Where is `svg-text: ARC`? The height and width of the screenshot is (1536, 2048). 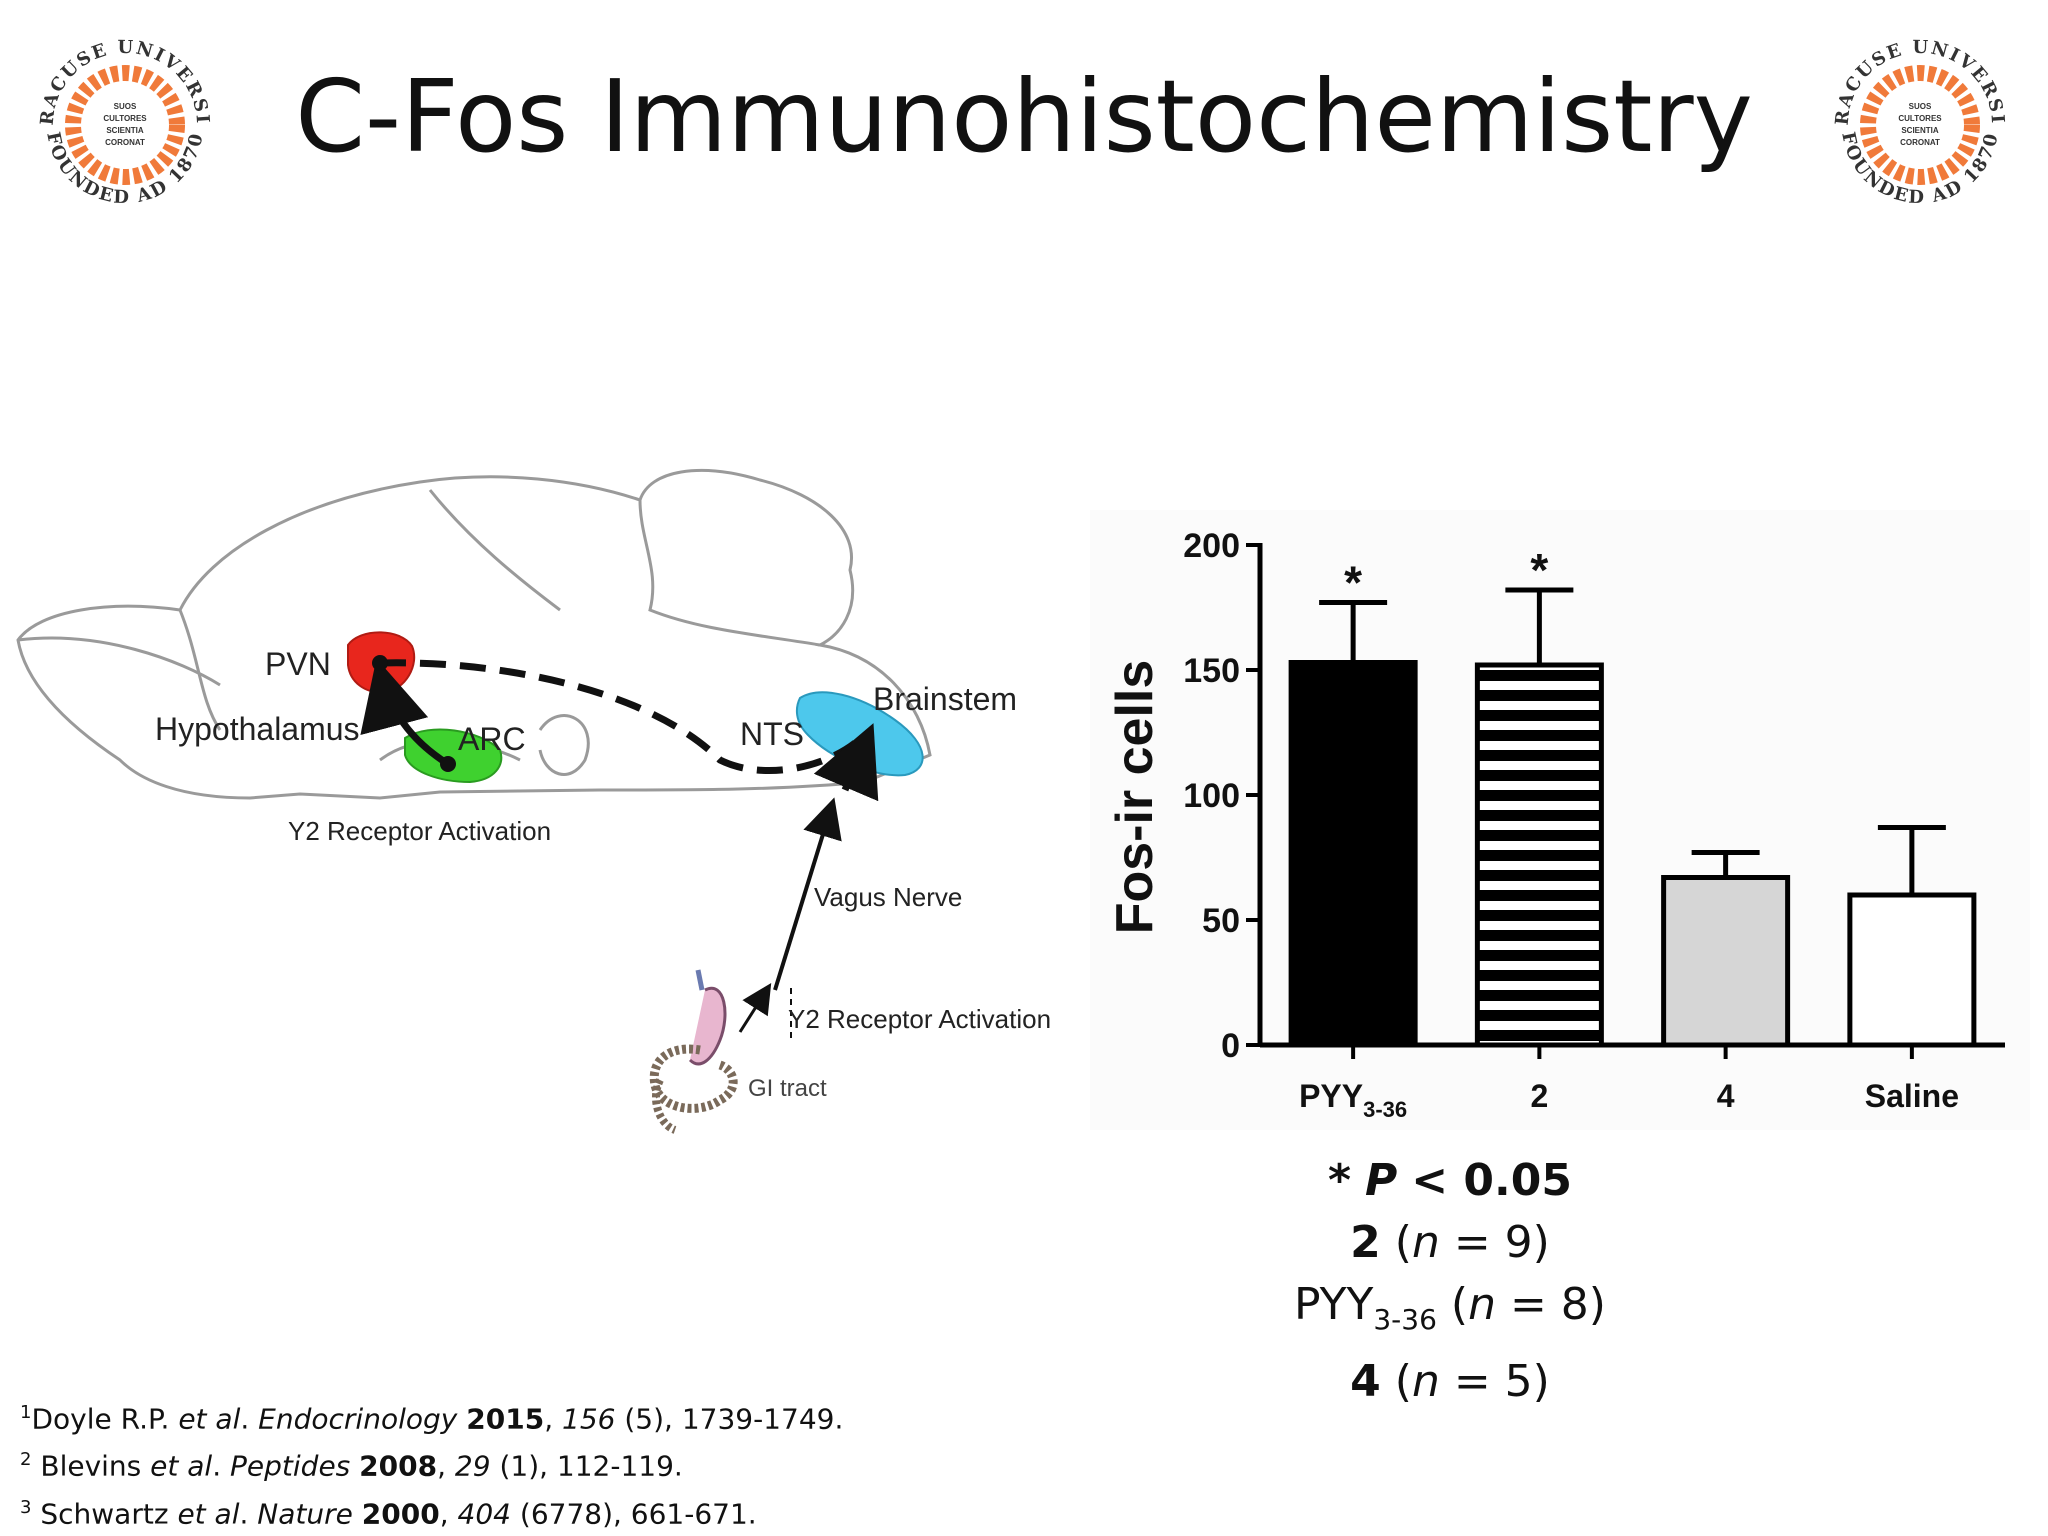
svg-text: ARC is located at coordinates (492, 739).